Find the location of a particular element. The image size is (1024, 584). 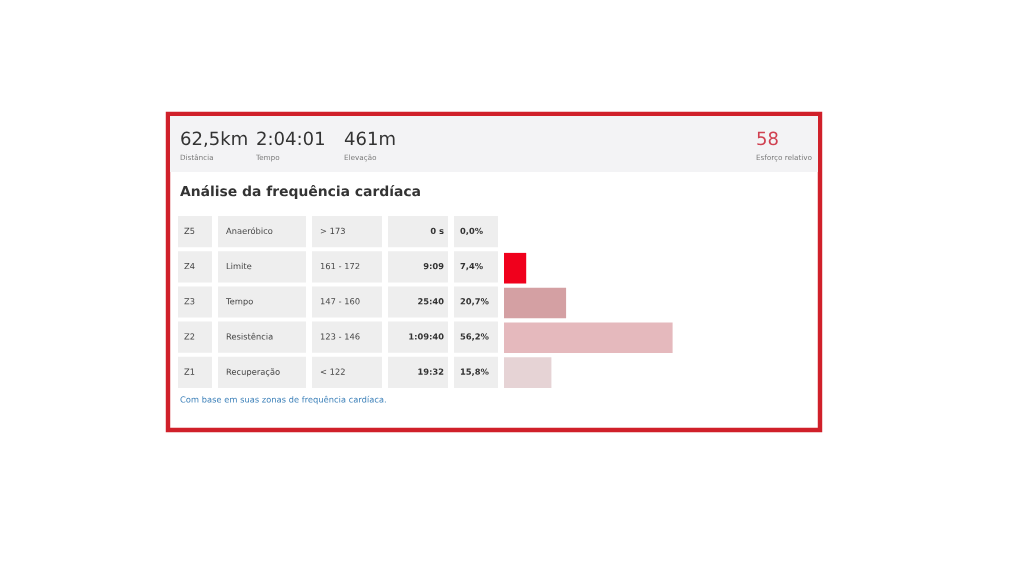

text: 2:04:01 is located at coordinates (290, 138).